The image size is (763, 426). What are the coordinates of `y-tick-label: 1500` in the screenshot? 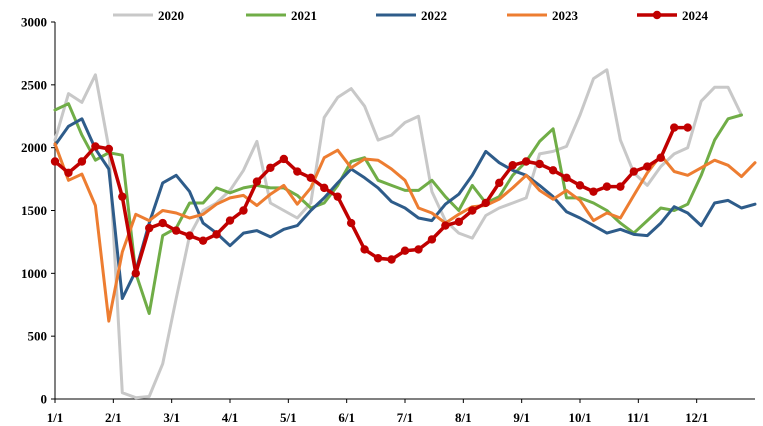 It's located at (34, 210).